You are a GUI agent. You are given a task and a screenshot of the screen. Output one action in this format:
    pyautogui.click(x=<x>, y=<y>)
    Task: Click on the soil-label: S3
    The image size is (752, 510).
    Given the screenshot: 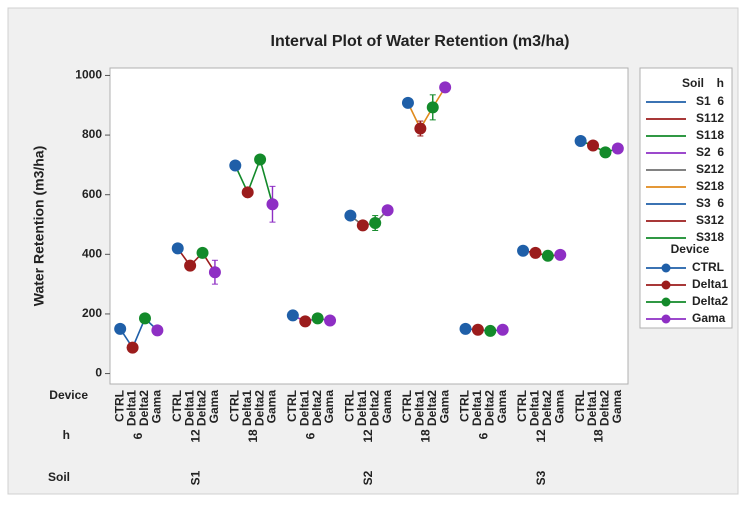 What is the action you would take?
    pyautogui.click(x=541, y=477)
    